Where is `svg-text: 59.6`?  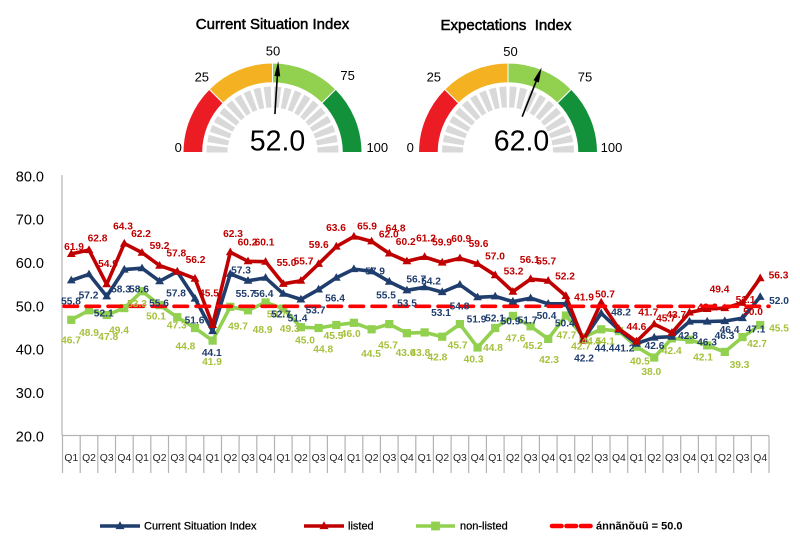
svg-text: 59.6 is located at coordinates (319, 245).